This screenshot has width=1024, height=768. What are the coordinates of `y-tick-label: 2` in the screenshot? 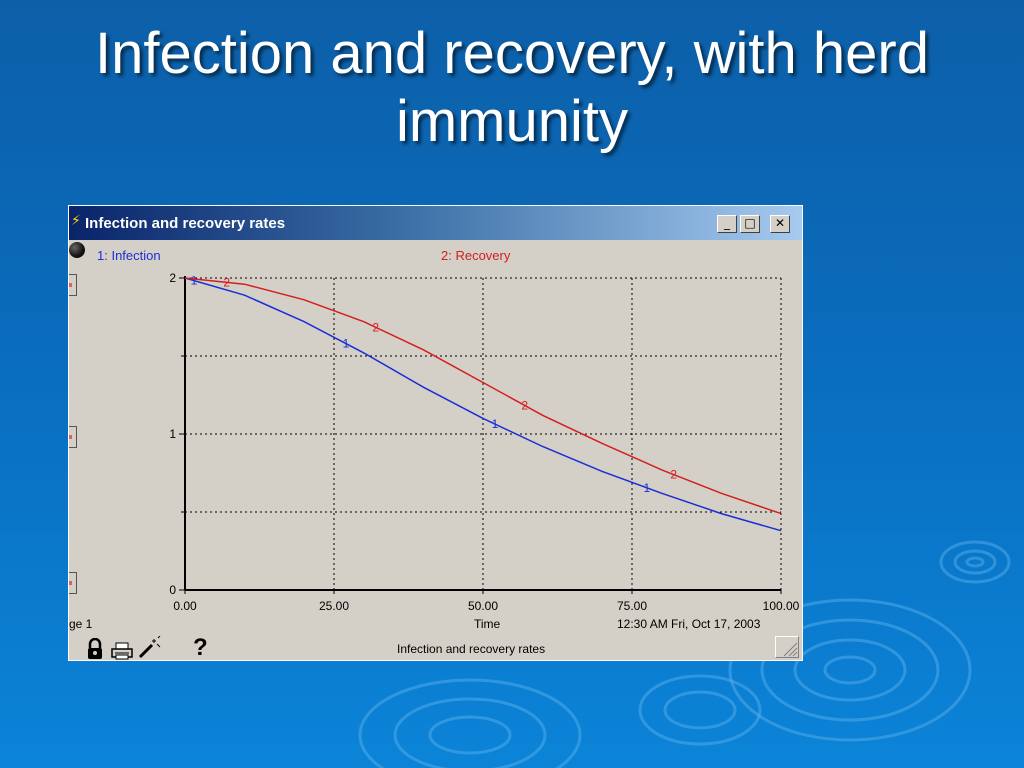 It's located at (172, 278).